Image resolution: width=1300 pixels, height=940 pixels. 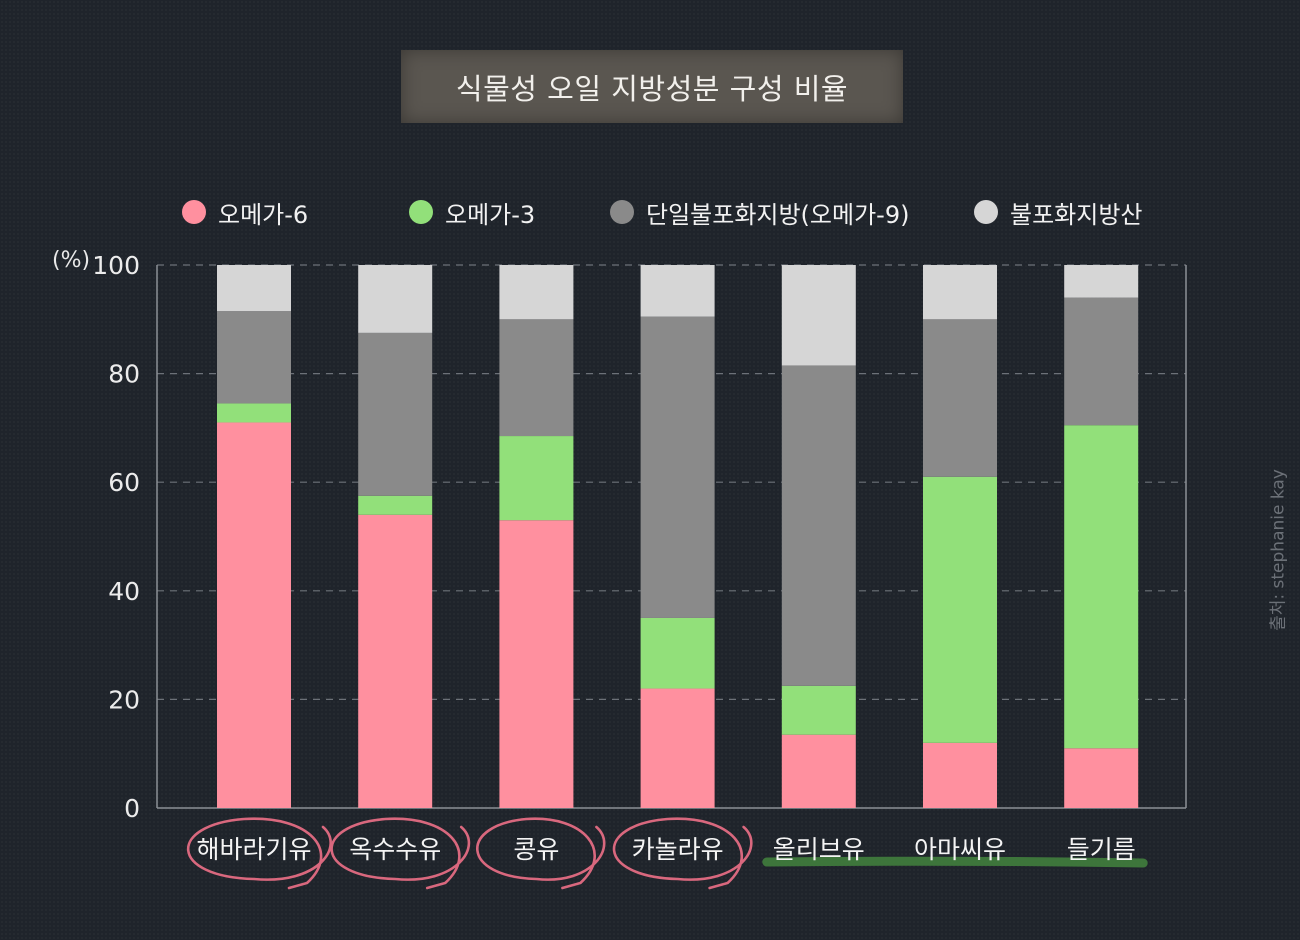 What do you see at coordinates (421, 212) in the screenshot?
I see `legend-swatch-omega3` at bounding box center [421, 212].